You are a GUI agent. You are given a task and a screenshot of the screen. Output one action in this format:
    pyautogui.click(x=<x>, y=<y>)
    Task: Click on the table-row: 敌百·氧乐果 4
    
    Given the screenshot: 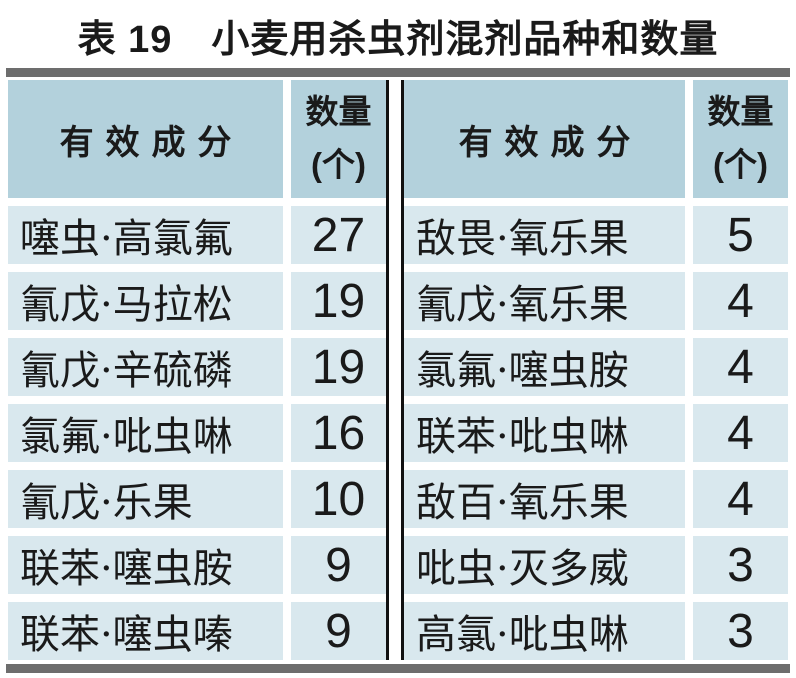 What is the action you would take?
    pyautogui.click(x=596, y=499)
    